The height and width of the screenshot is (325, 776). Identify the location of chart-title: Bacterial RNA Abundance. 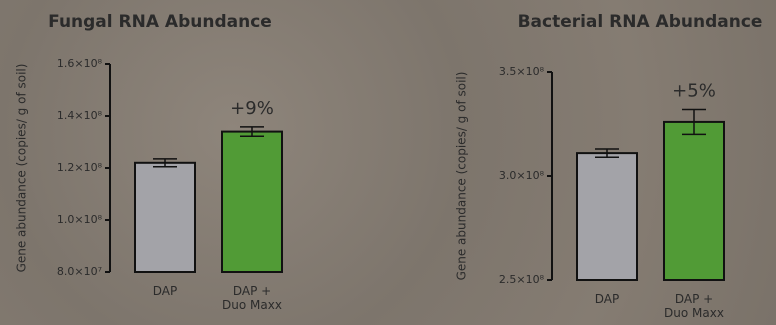
(640, 22).